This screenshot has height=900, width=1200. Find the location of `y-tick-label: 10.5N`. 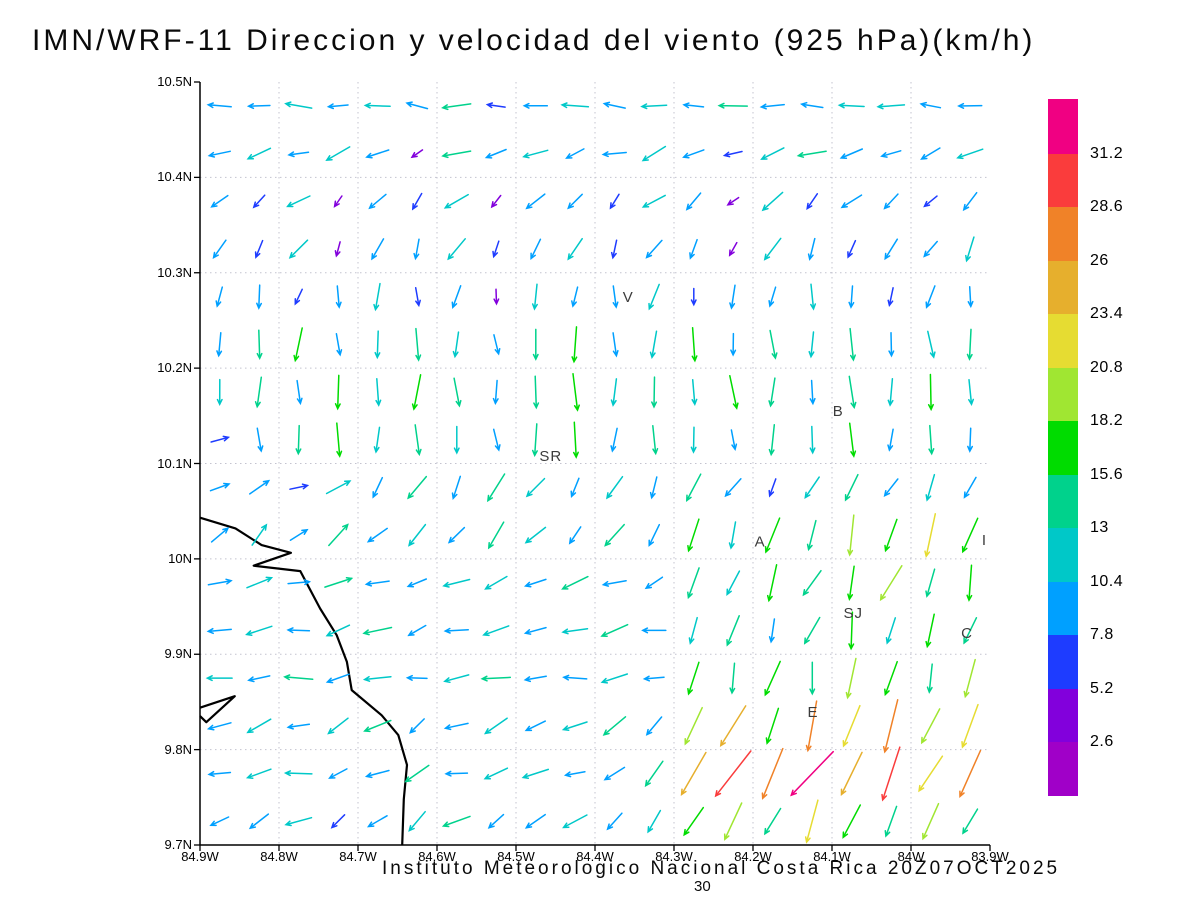

y-tick-label: 10.5N is located at coordinates (174, 81).